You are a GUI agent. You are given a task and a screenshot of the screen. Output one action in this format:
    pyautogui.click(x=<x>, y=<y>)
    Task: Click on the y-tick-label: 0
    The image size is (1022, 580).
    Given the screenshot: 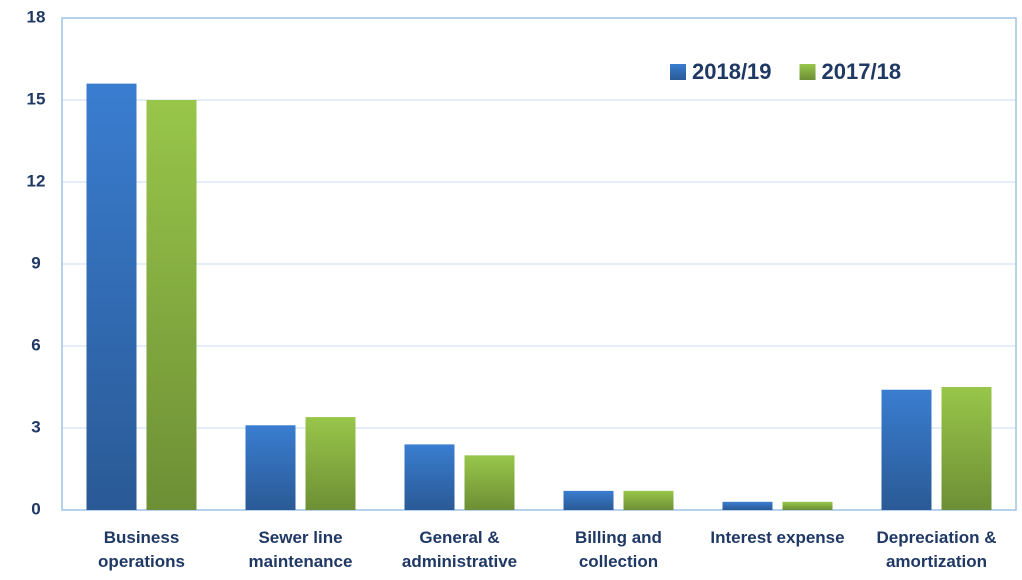 What is the action you would take?
    pyautogui.click(x=35, y=508)
    